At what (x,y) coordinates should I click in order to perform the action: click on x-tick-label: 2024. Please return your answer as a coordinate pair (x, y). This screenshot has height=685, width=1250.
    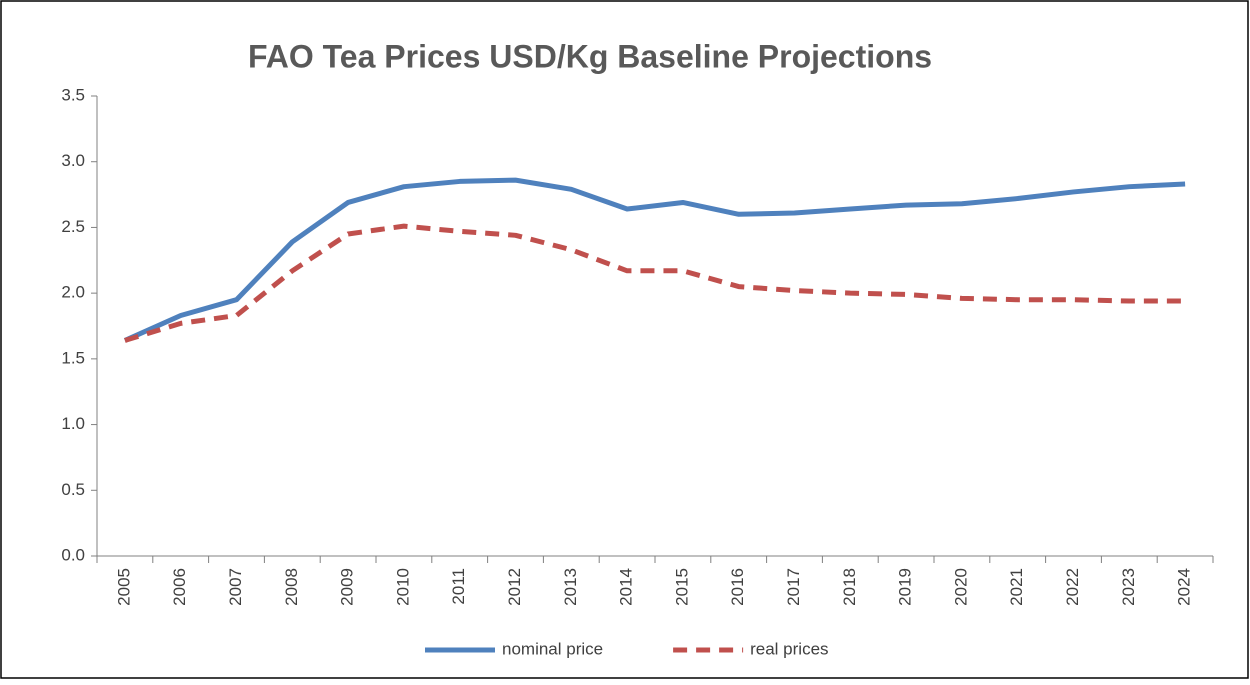
    Looking at the image, I should click on (1184, 587).